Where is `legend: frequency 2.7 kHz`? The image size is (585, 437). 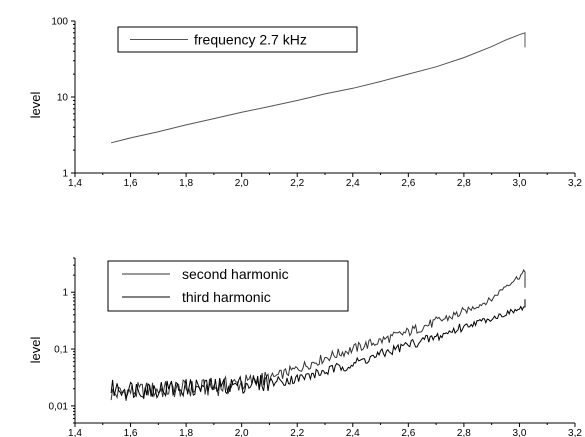
legend: frequency 2.7 kHz is located at coordinates (237, 39).